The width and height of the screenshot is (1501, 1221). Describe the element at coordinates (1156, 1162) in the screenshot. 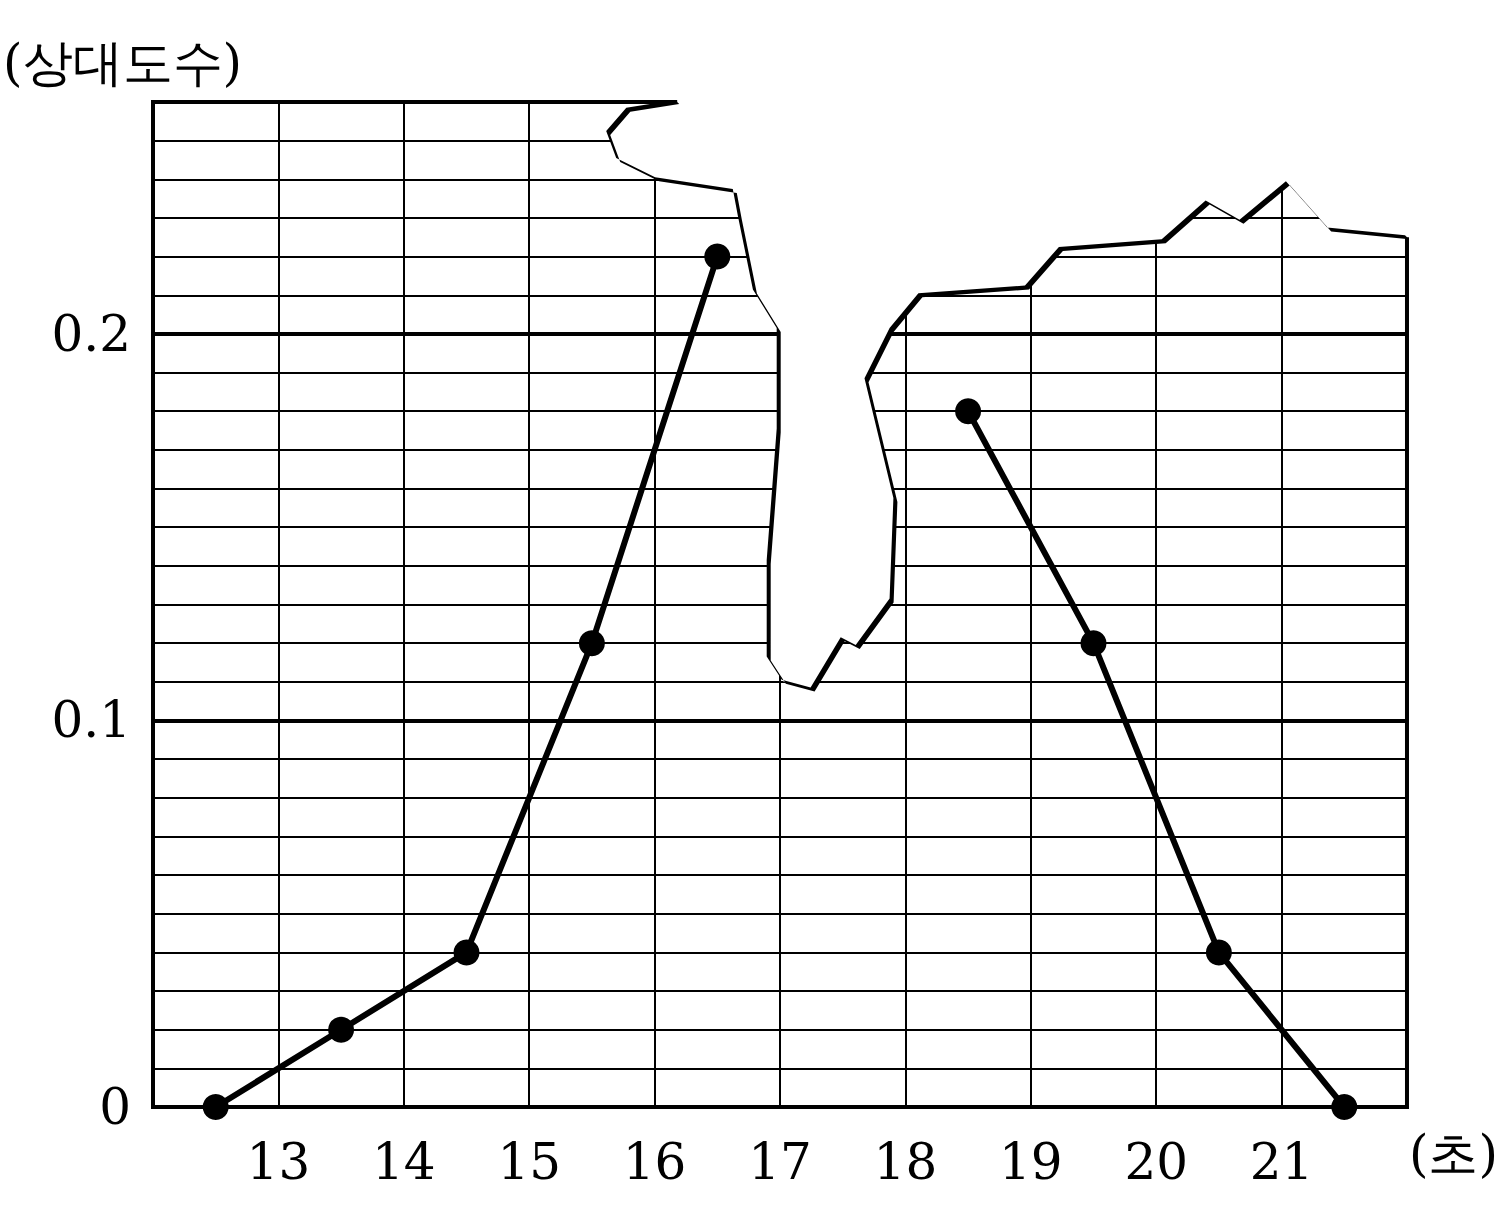

I see `x-tick-label: 20` at that location.